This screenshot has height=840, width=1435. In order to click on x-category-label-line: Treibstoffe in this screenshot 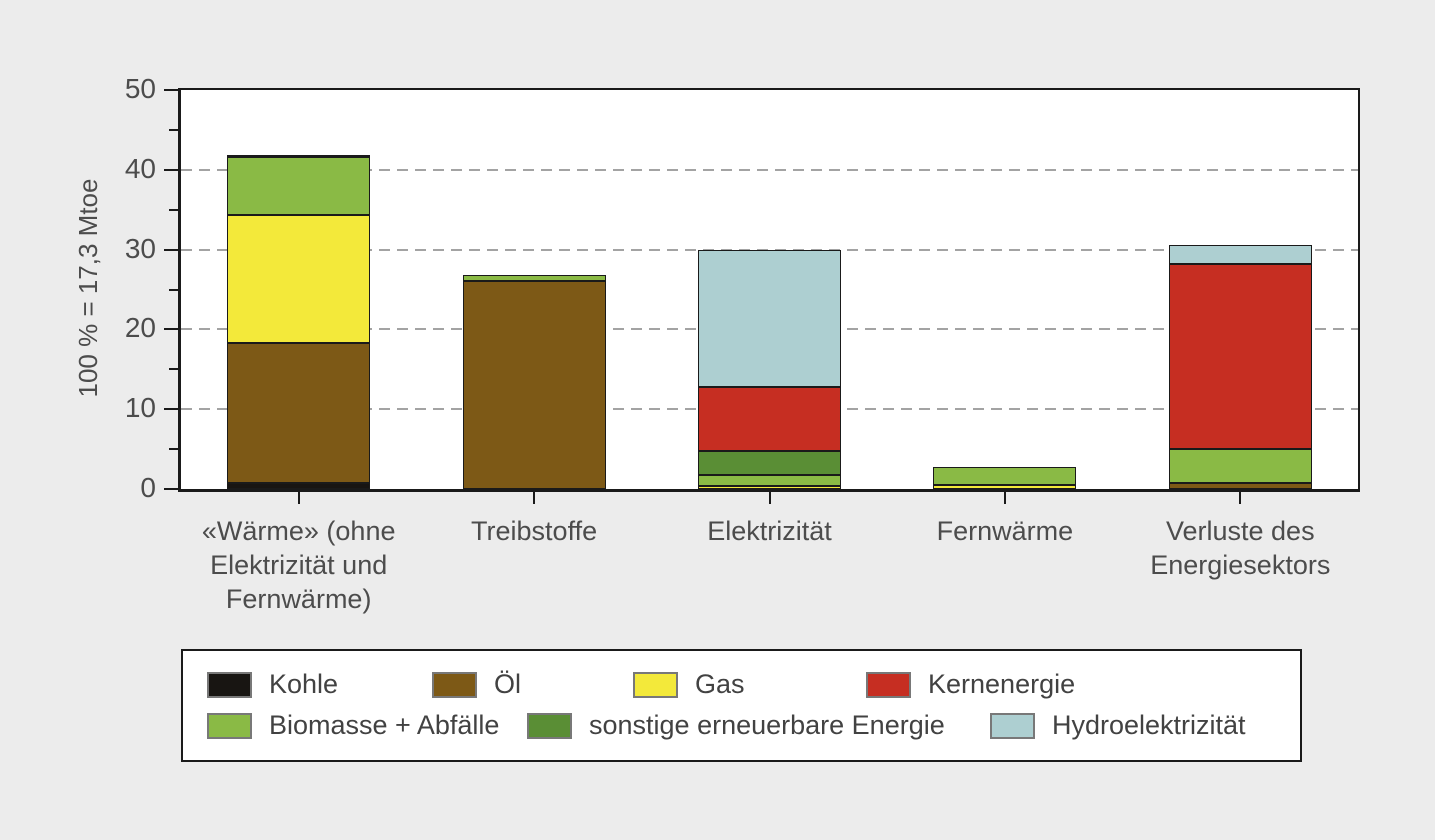, I will do `click(534, 531)`.